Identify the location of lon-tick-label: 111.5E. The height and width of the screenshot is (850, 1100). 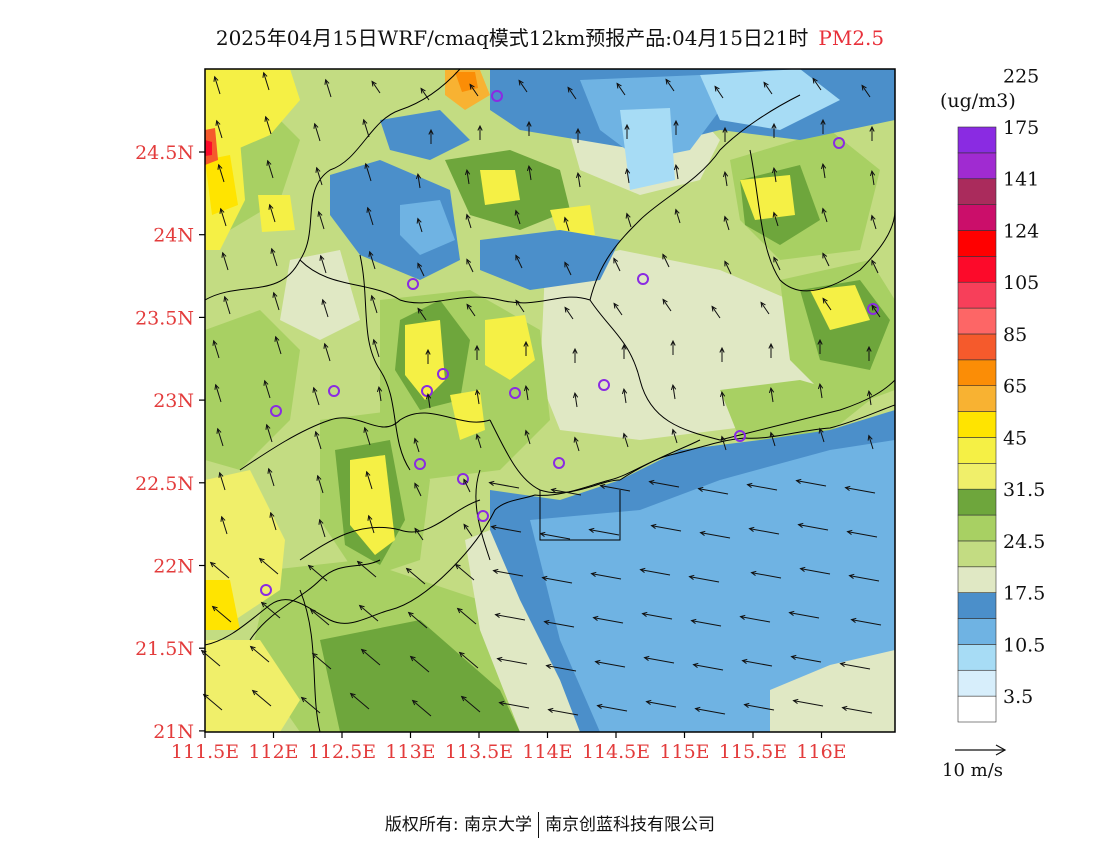
(205, 752).